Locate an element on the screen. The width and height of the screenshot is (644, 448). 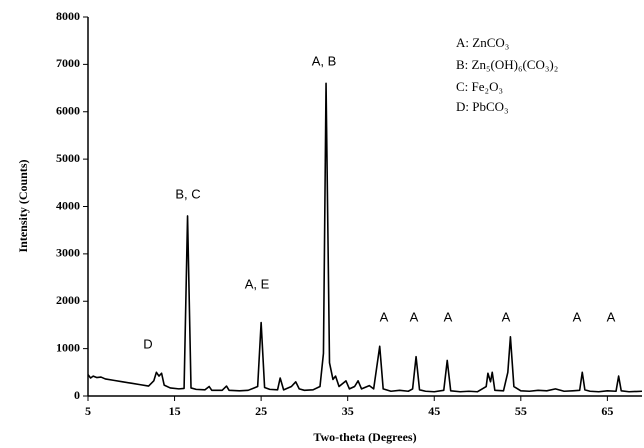
x-tick-label: 25 is located at coordinates (261, 411).